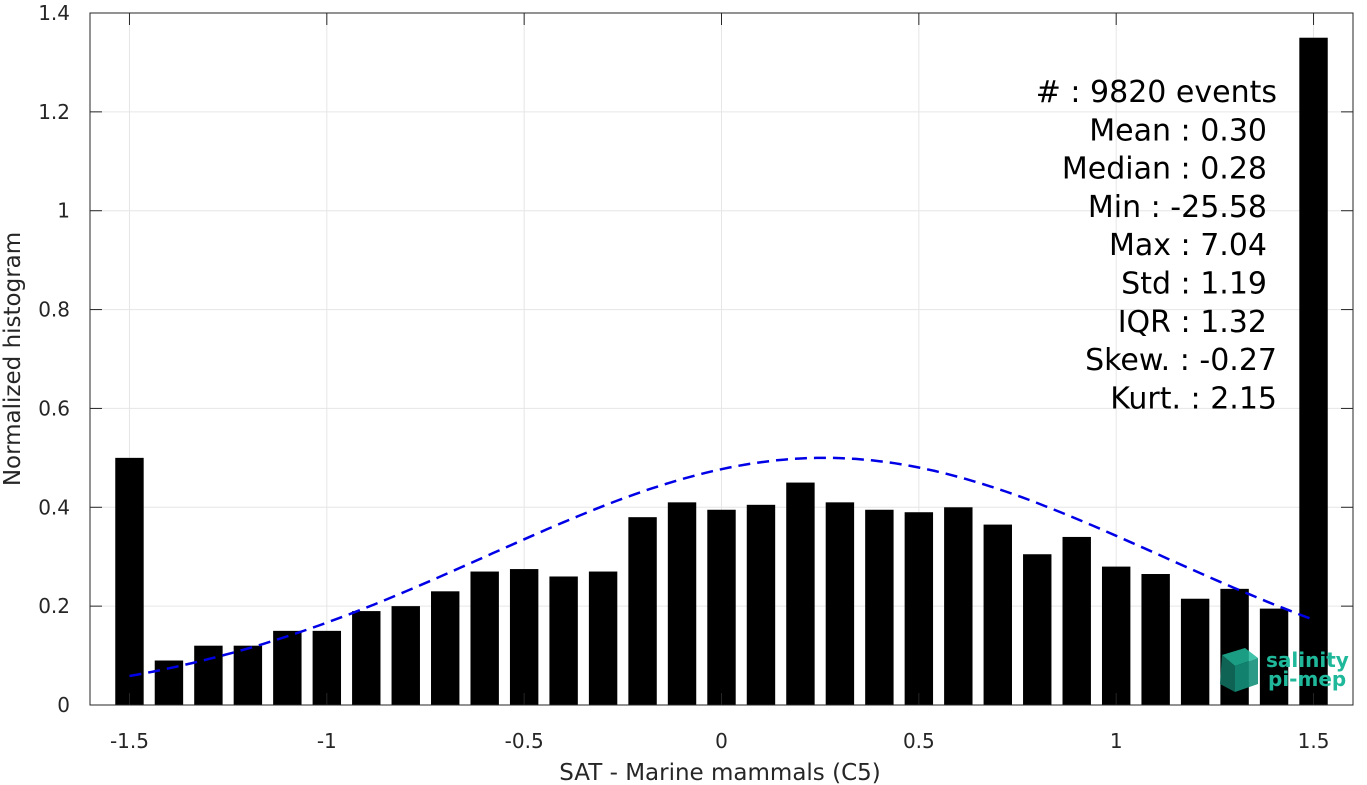 This screenshot has width=1367, height=785. Describe the element at coordinates (327, 741) in the screenshot. I see `x-tick-label-1: -1` at that location.